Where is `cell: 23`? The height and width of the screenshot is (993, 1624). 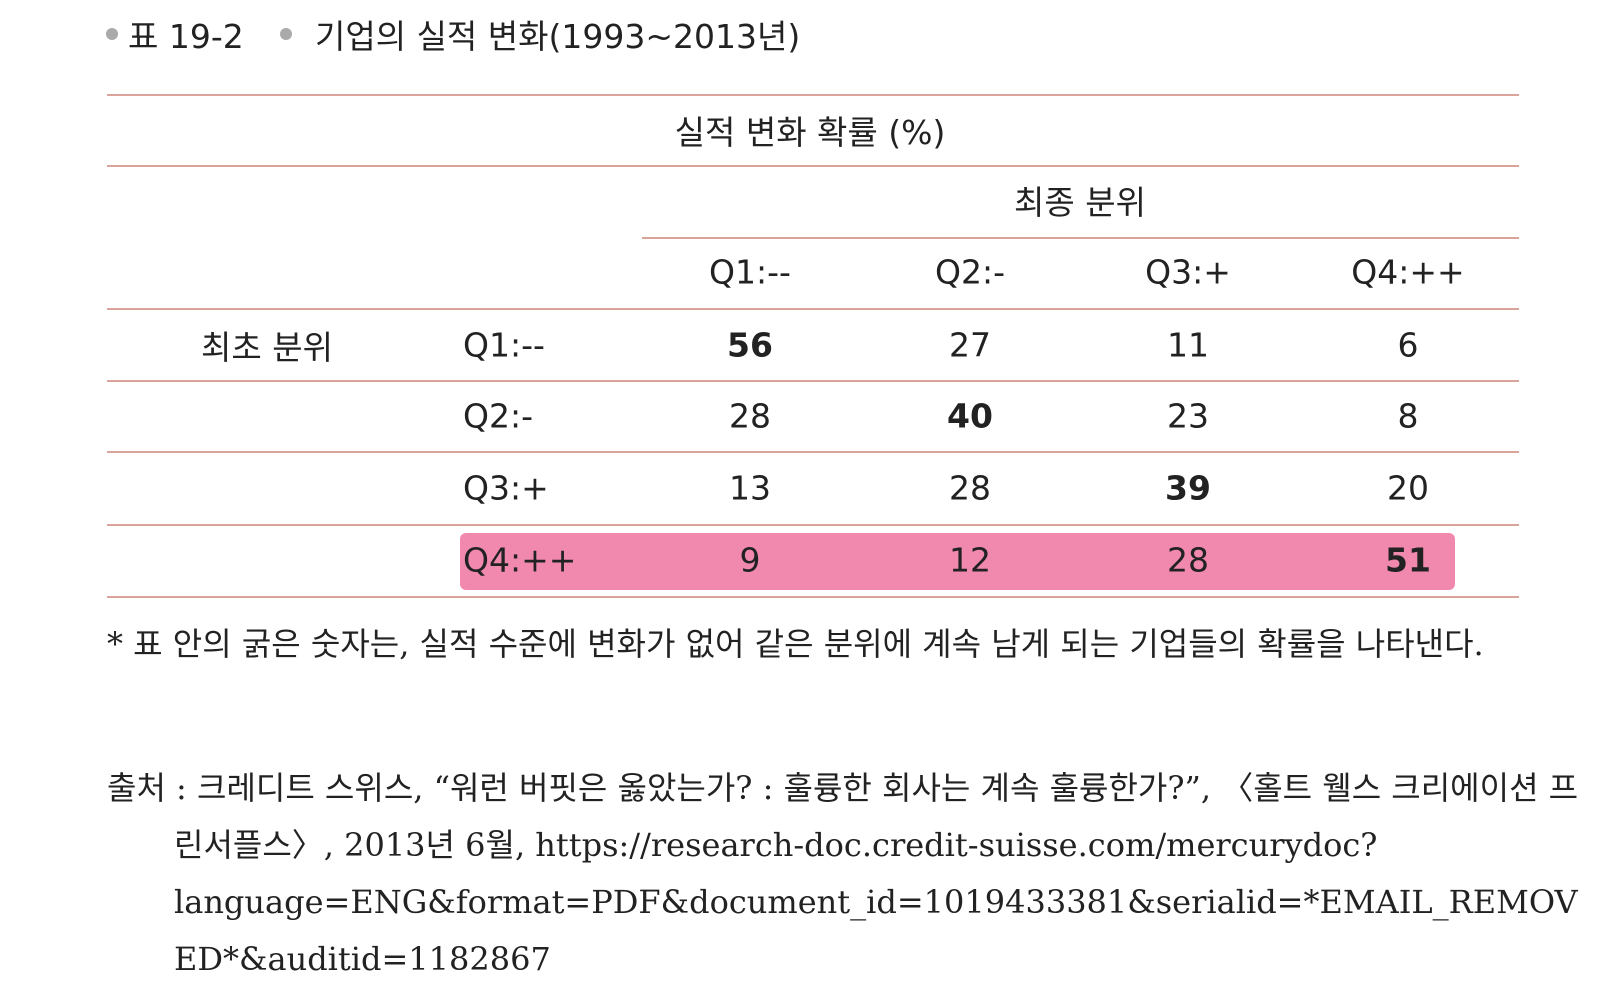 cell: 23 is located at coordinates (1188, 416).